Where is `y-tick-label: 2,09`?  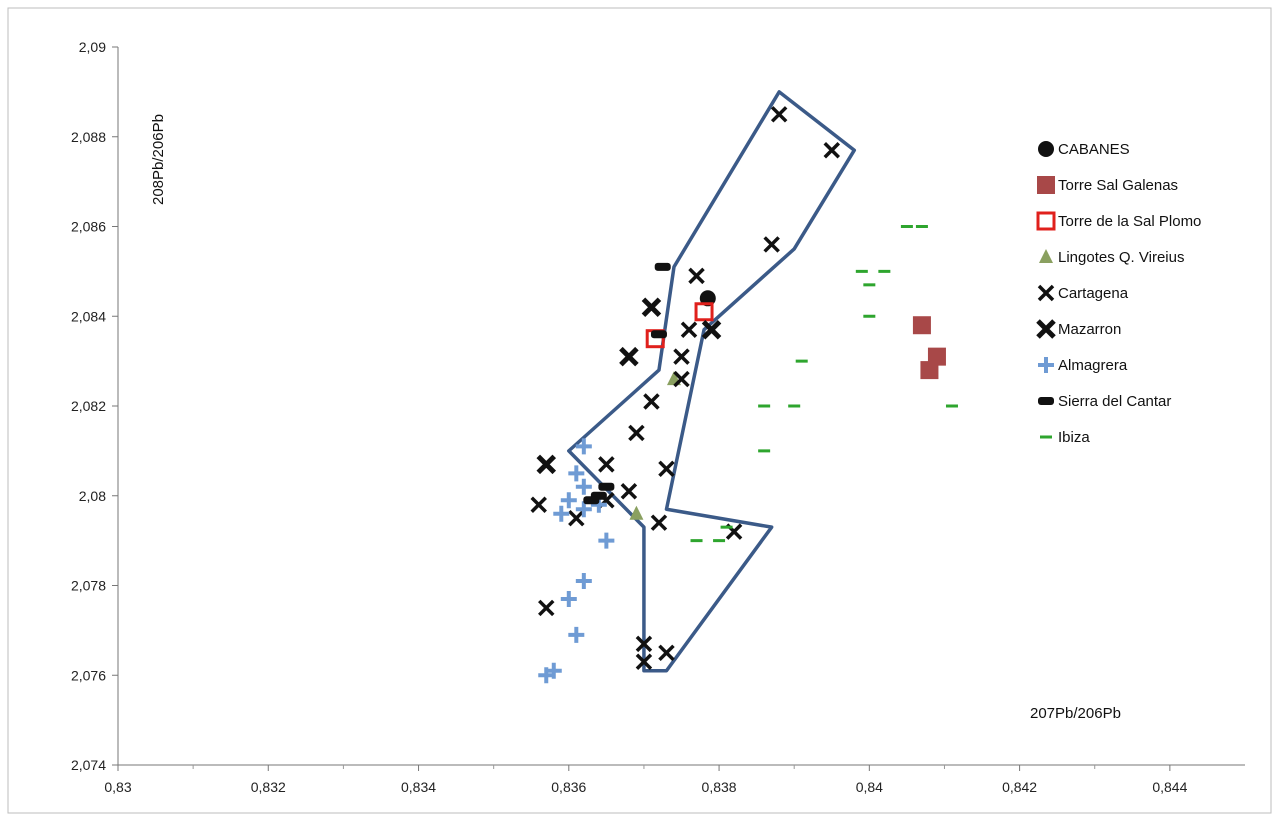
y-tick-label: 2,09 is located at coordinates (92, 47).